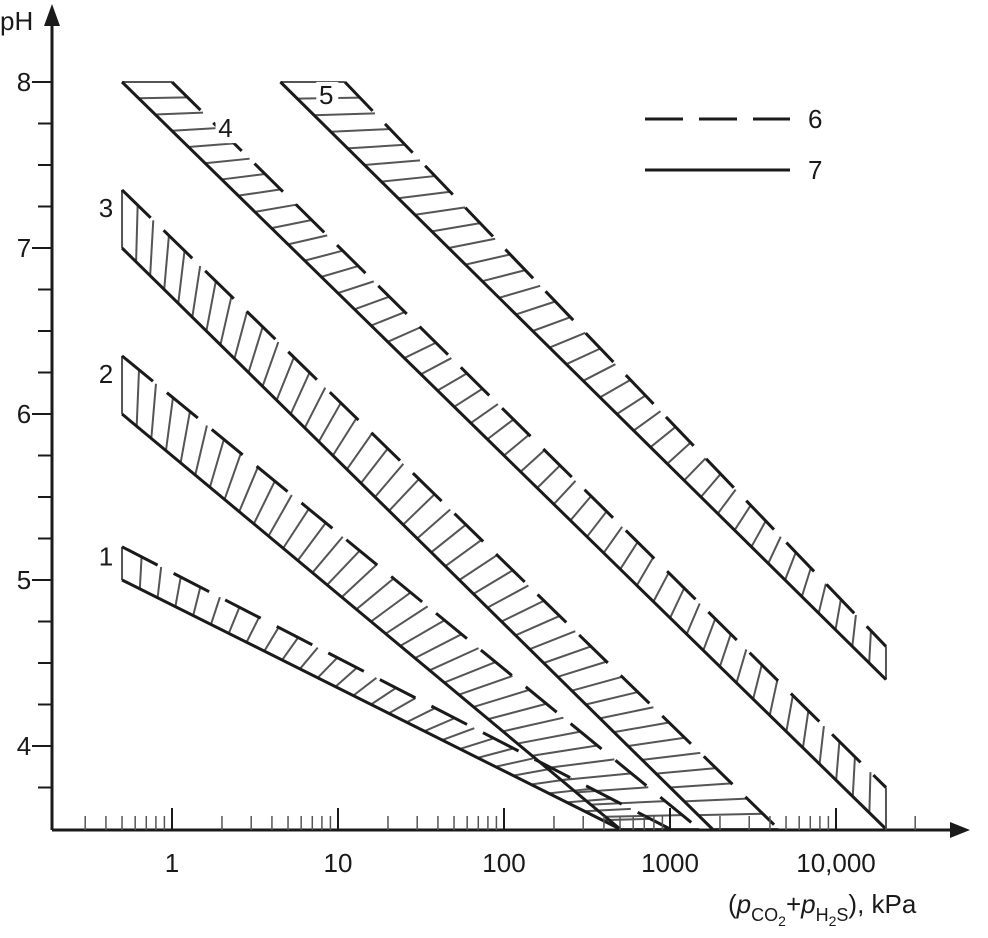 This screenshot has width=988, height=938. What do you see at coordinates (217, 326) in the screenshot?
I see `curve-labels: 1 2 3 4 5` at bounding box center [217, 326].